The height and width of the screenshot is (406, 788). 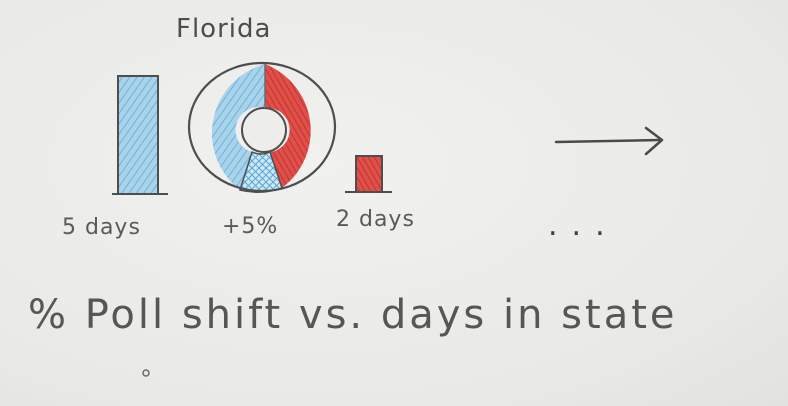 I want to click on right-arrow-icon, so click(x=609, y=141).